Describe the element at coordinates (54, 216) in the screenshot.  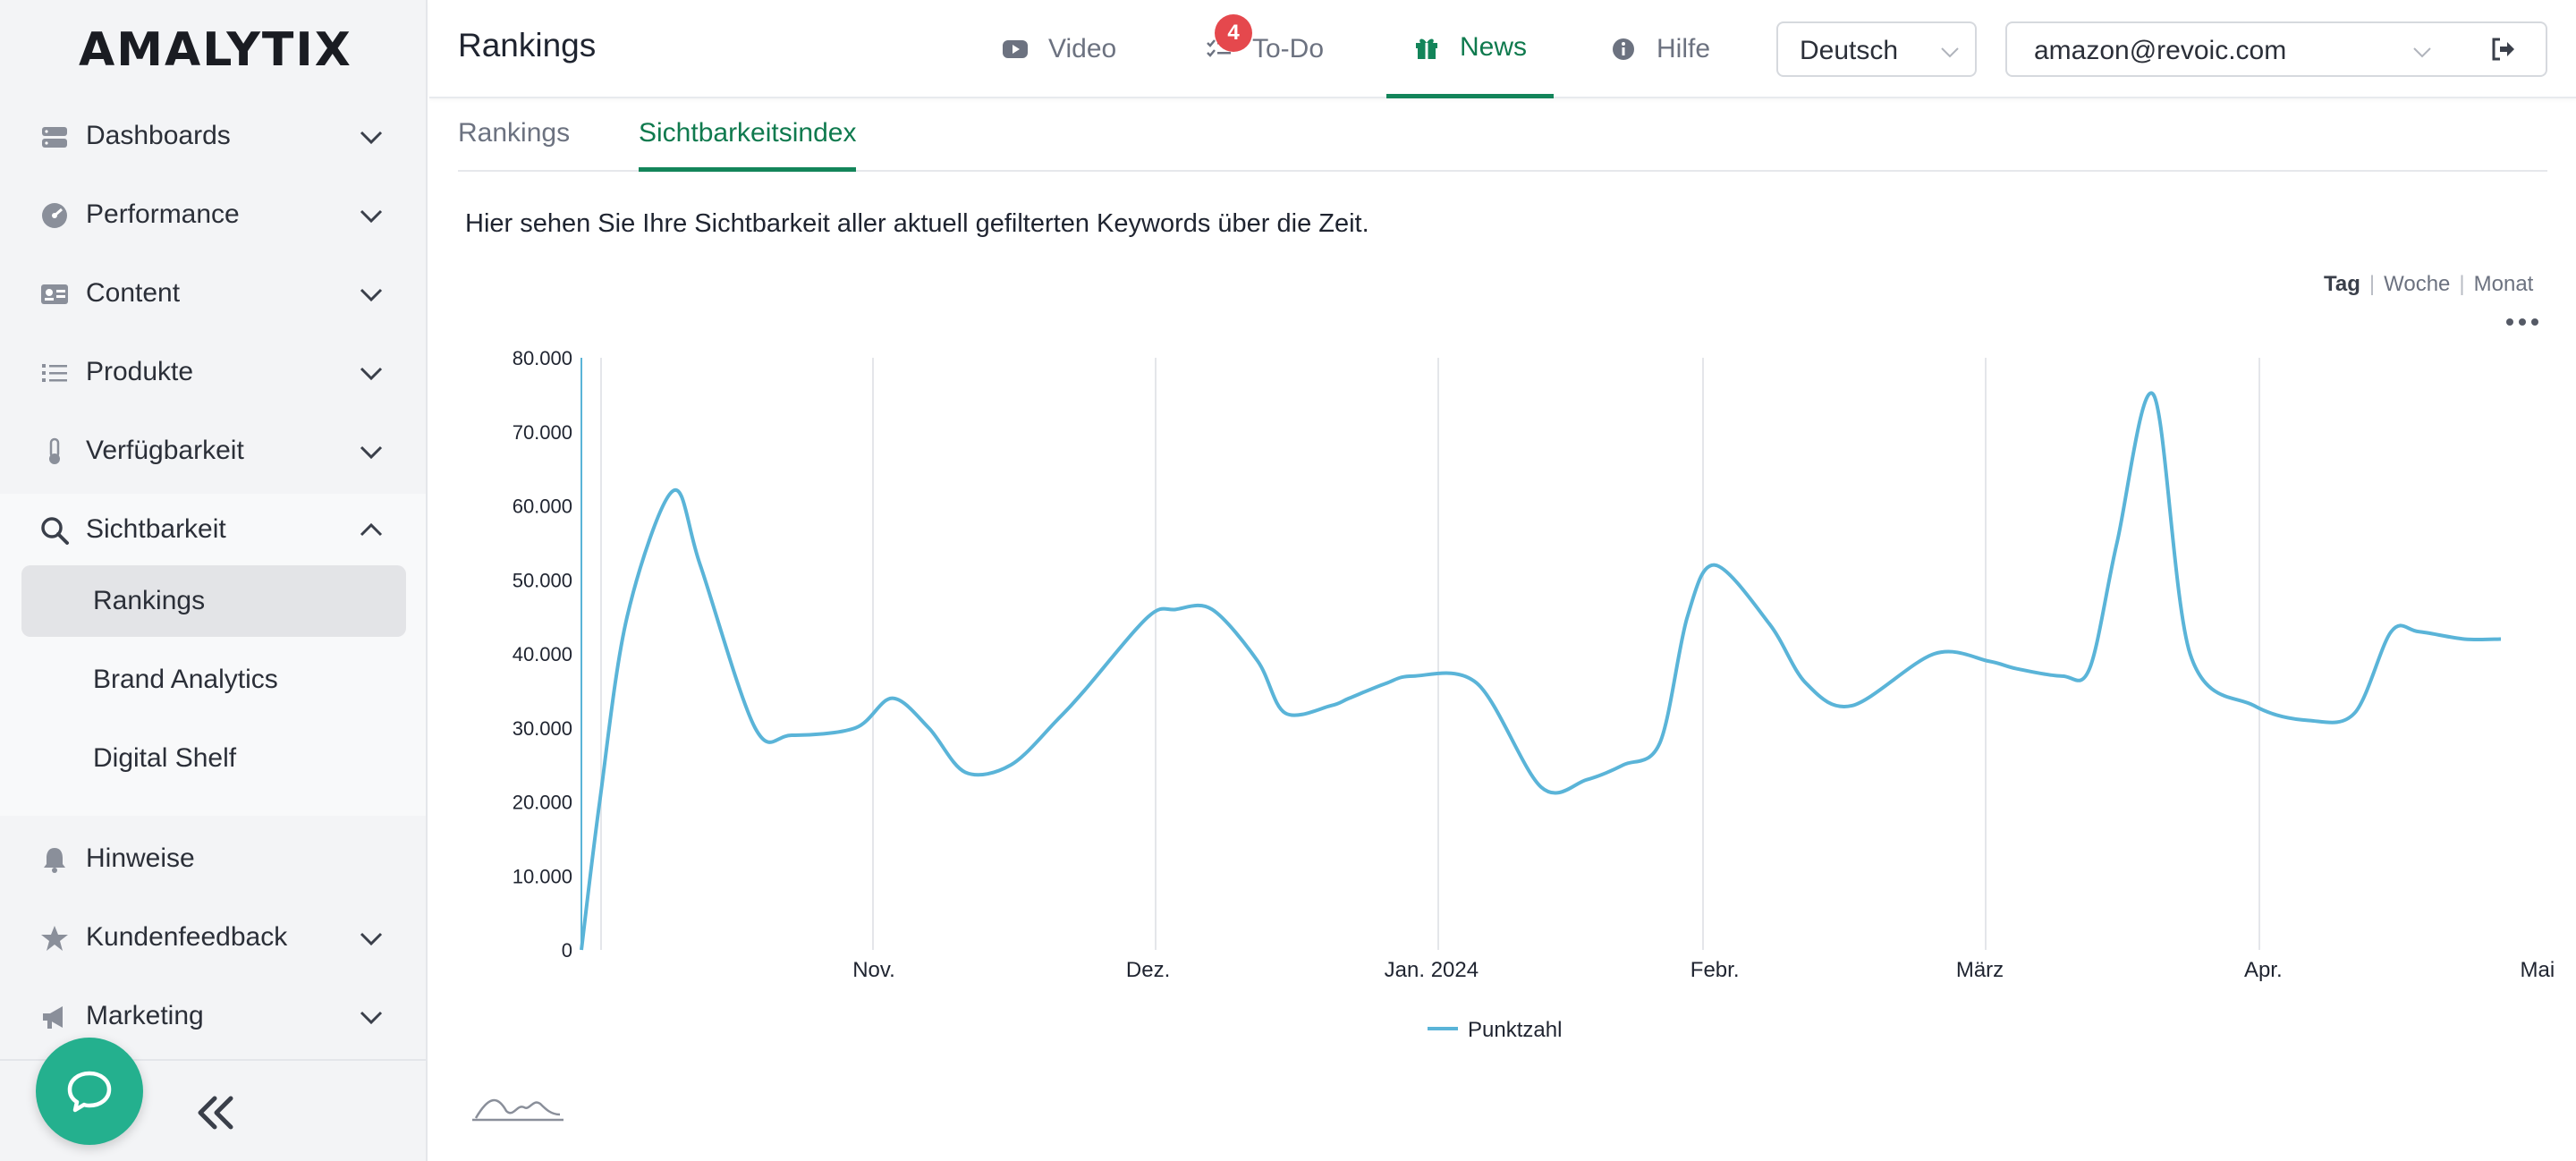
I see `gauge-icon` at that location.